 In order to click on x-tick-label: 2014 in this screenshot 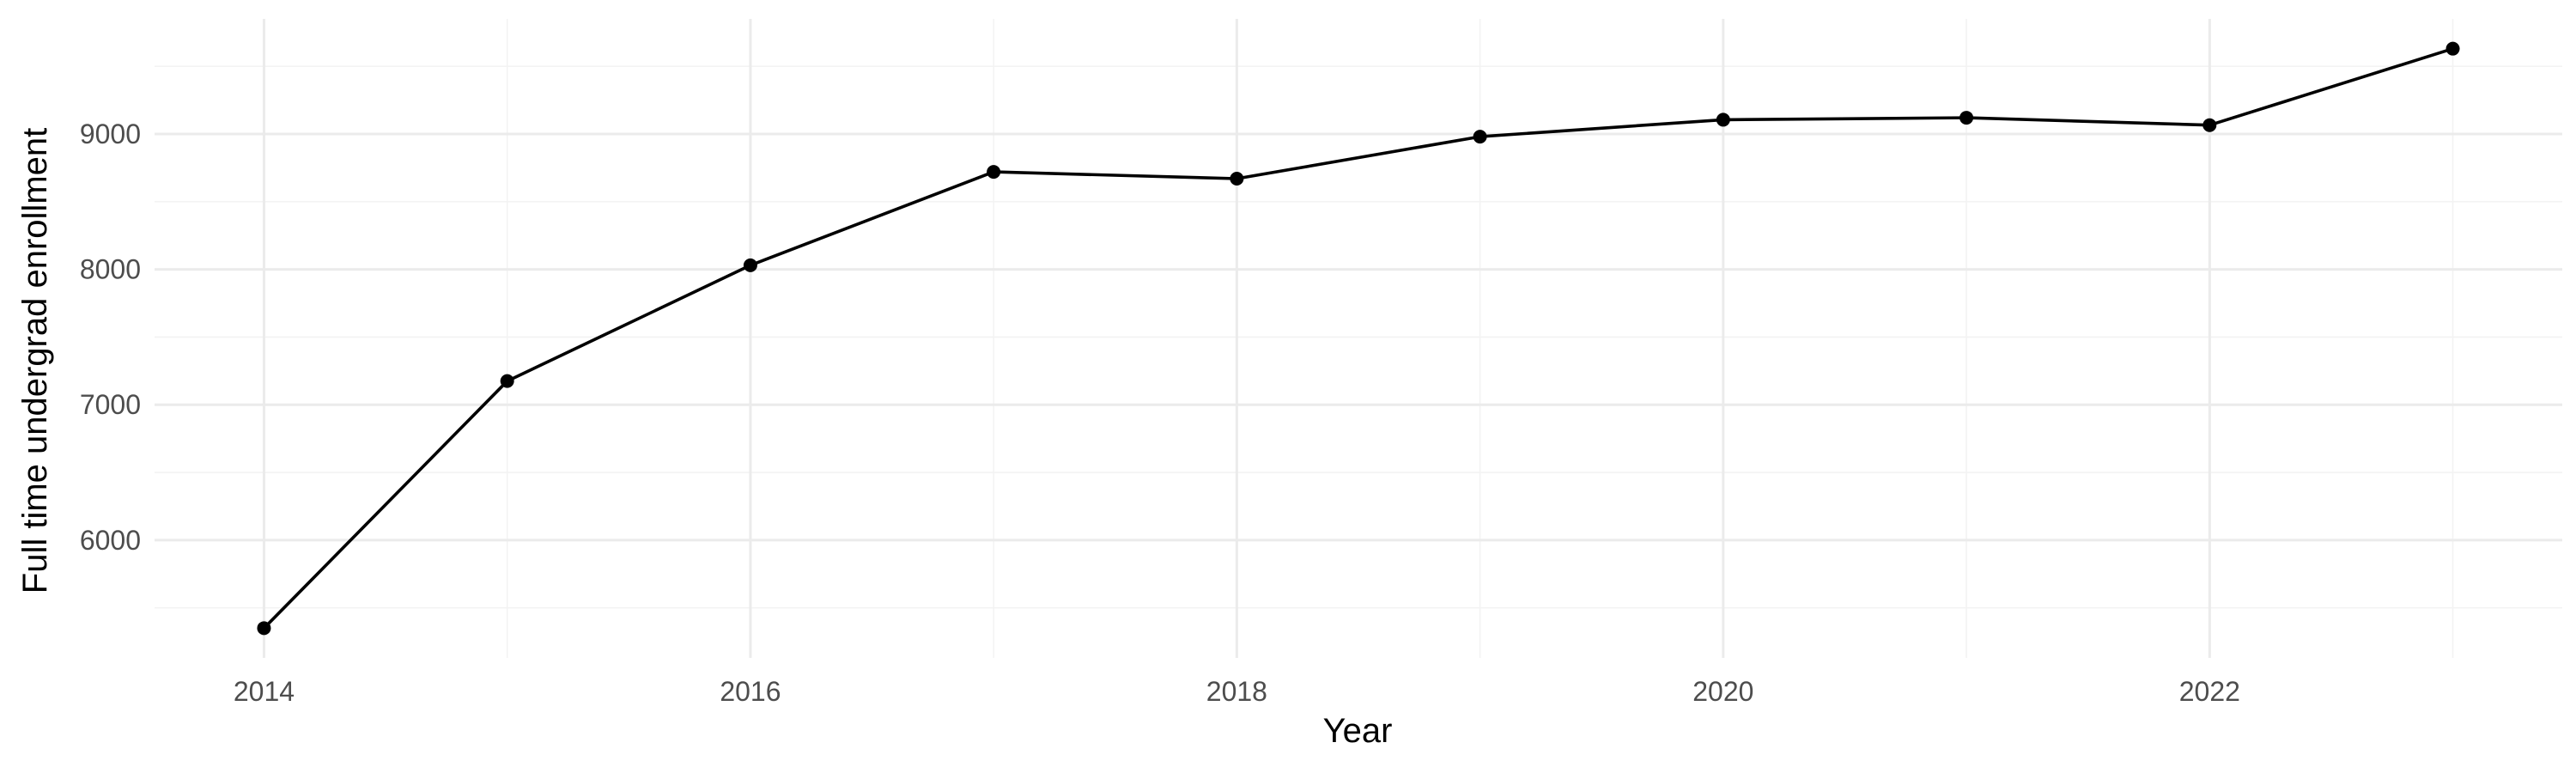, I will do `click(264, 691)`.